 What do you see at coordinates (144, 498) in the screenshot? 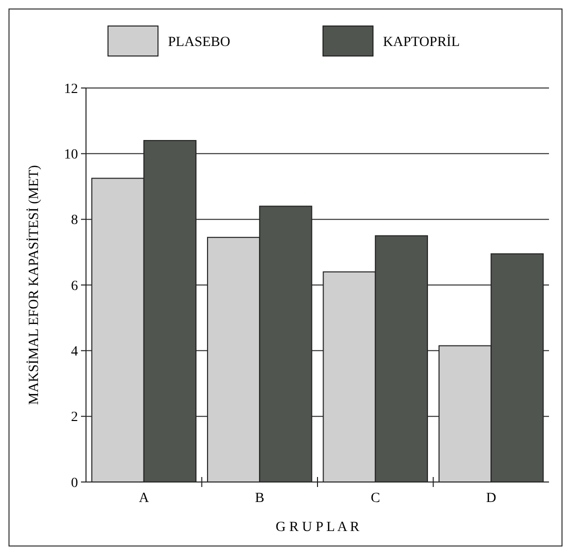
I see `x-tick-label: A` at bounding box center [144, 498].